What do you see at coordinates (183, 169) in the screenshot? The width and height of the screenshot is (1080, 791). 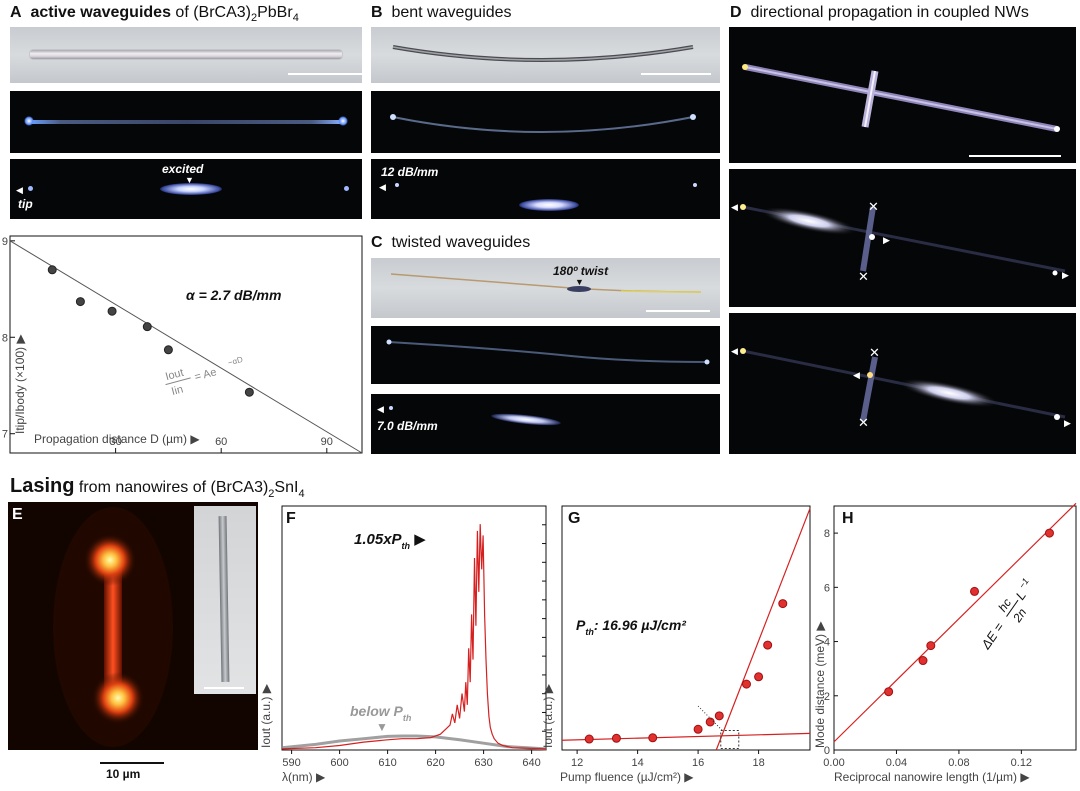 I see `label-excited: excited` at bounding box center [183, 169].